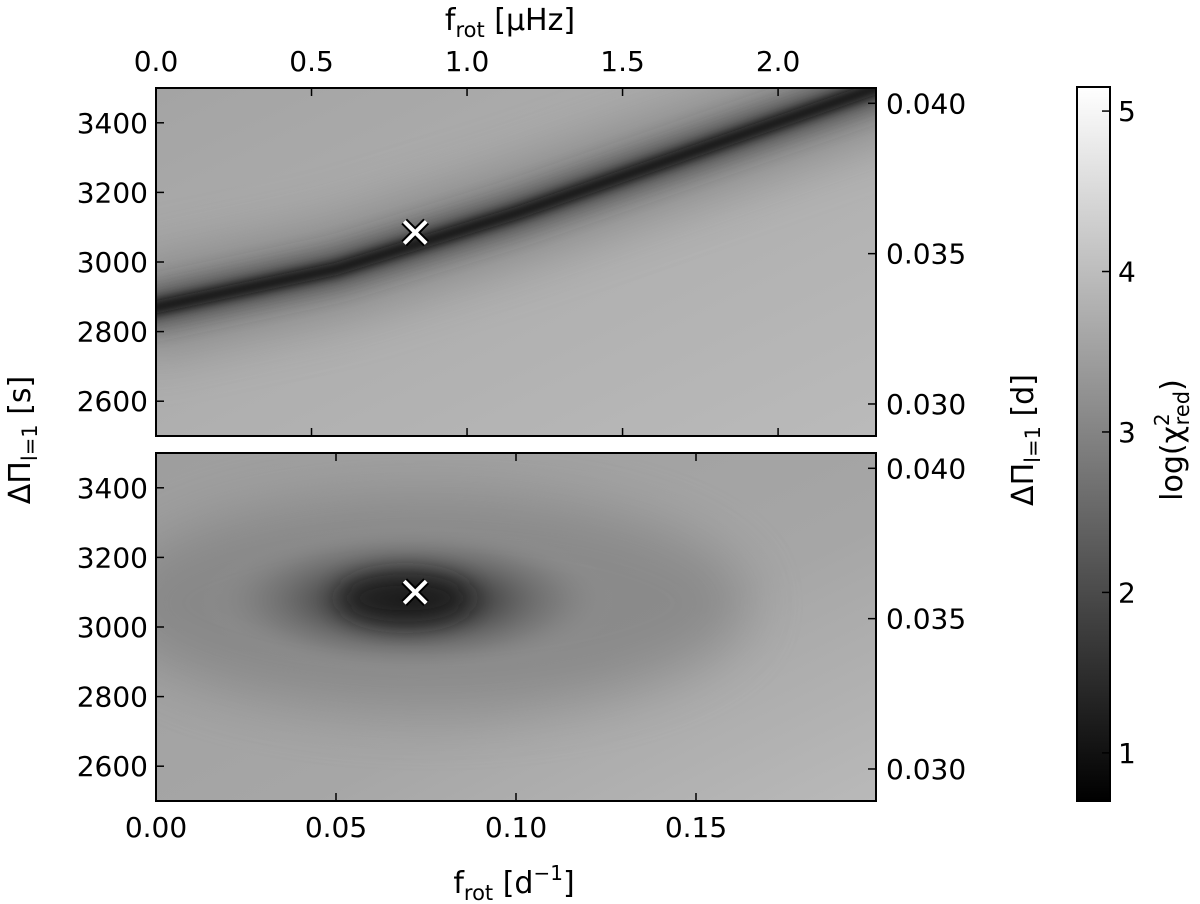 The image size is (1200, 904). I want to click on top-left-y-ticks: 2600 2800 3000 3200 3400, so click(120, 262).